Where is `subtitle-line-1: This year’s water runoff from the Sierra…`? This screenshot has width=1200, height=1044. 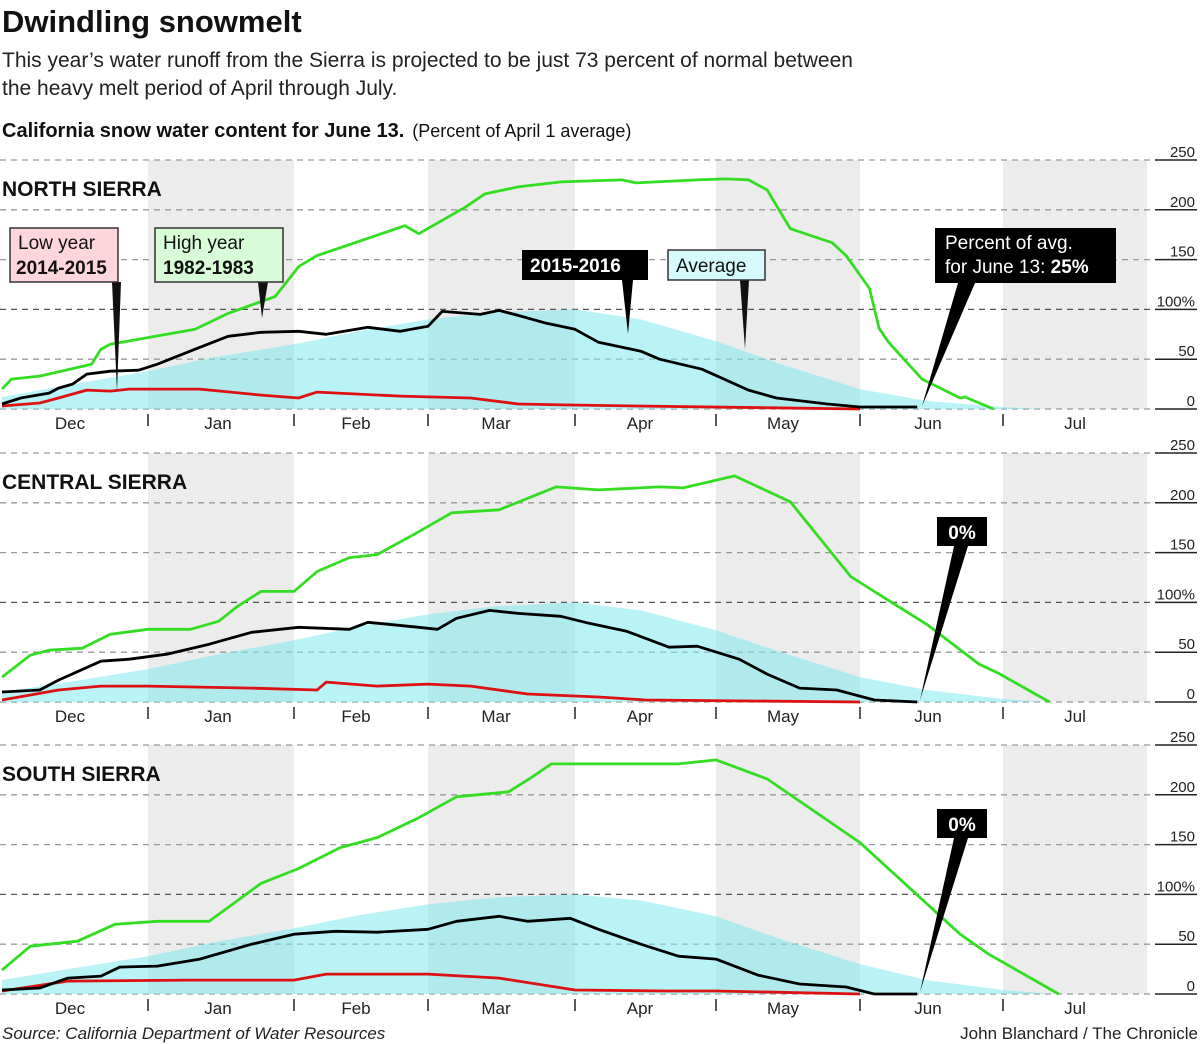 subtitle-line-1: This year’s water runoff from the Sierra… is located at coordinates (427, 60).